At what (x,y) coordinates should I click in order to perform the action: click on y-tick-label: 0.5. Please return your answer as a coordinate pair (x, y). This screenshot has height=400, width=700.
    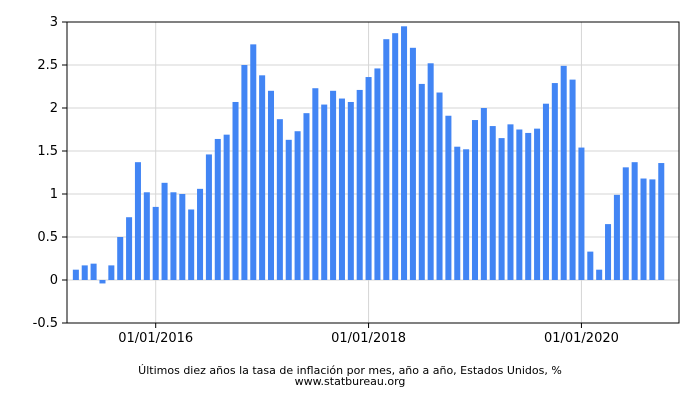
    Looking at the image, I should click on (47, 237).